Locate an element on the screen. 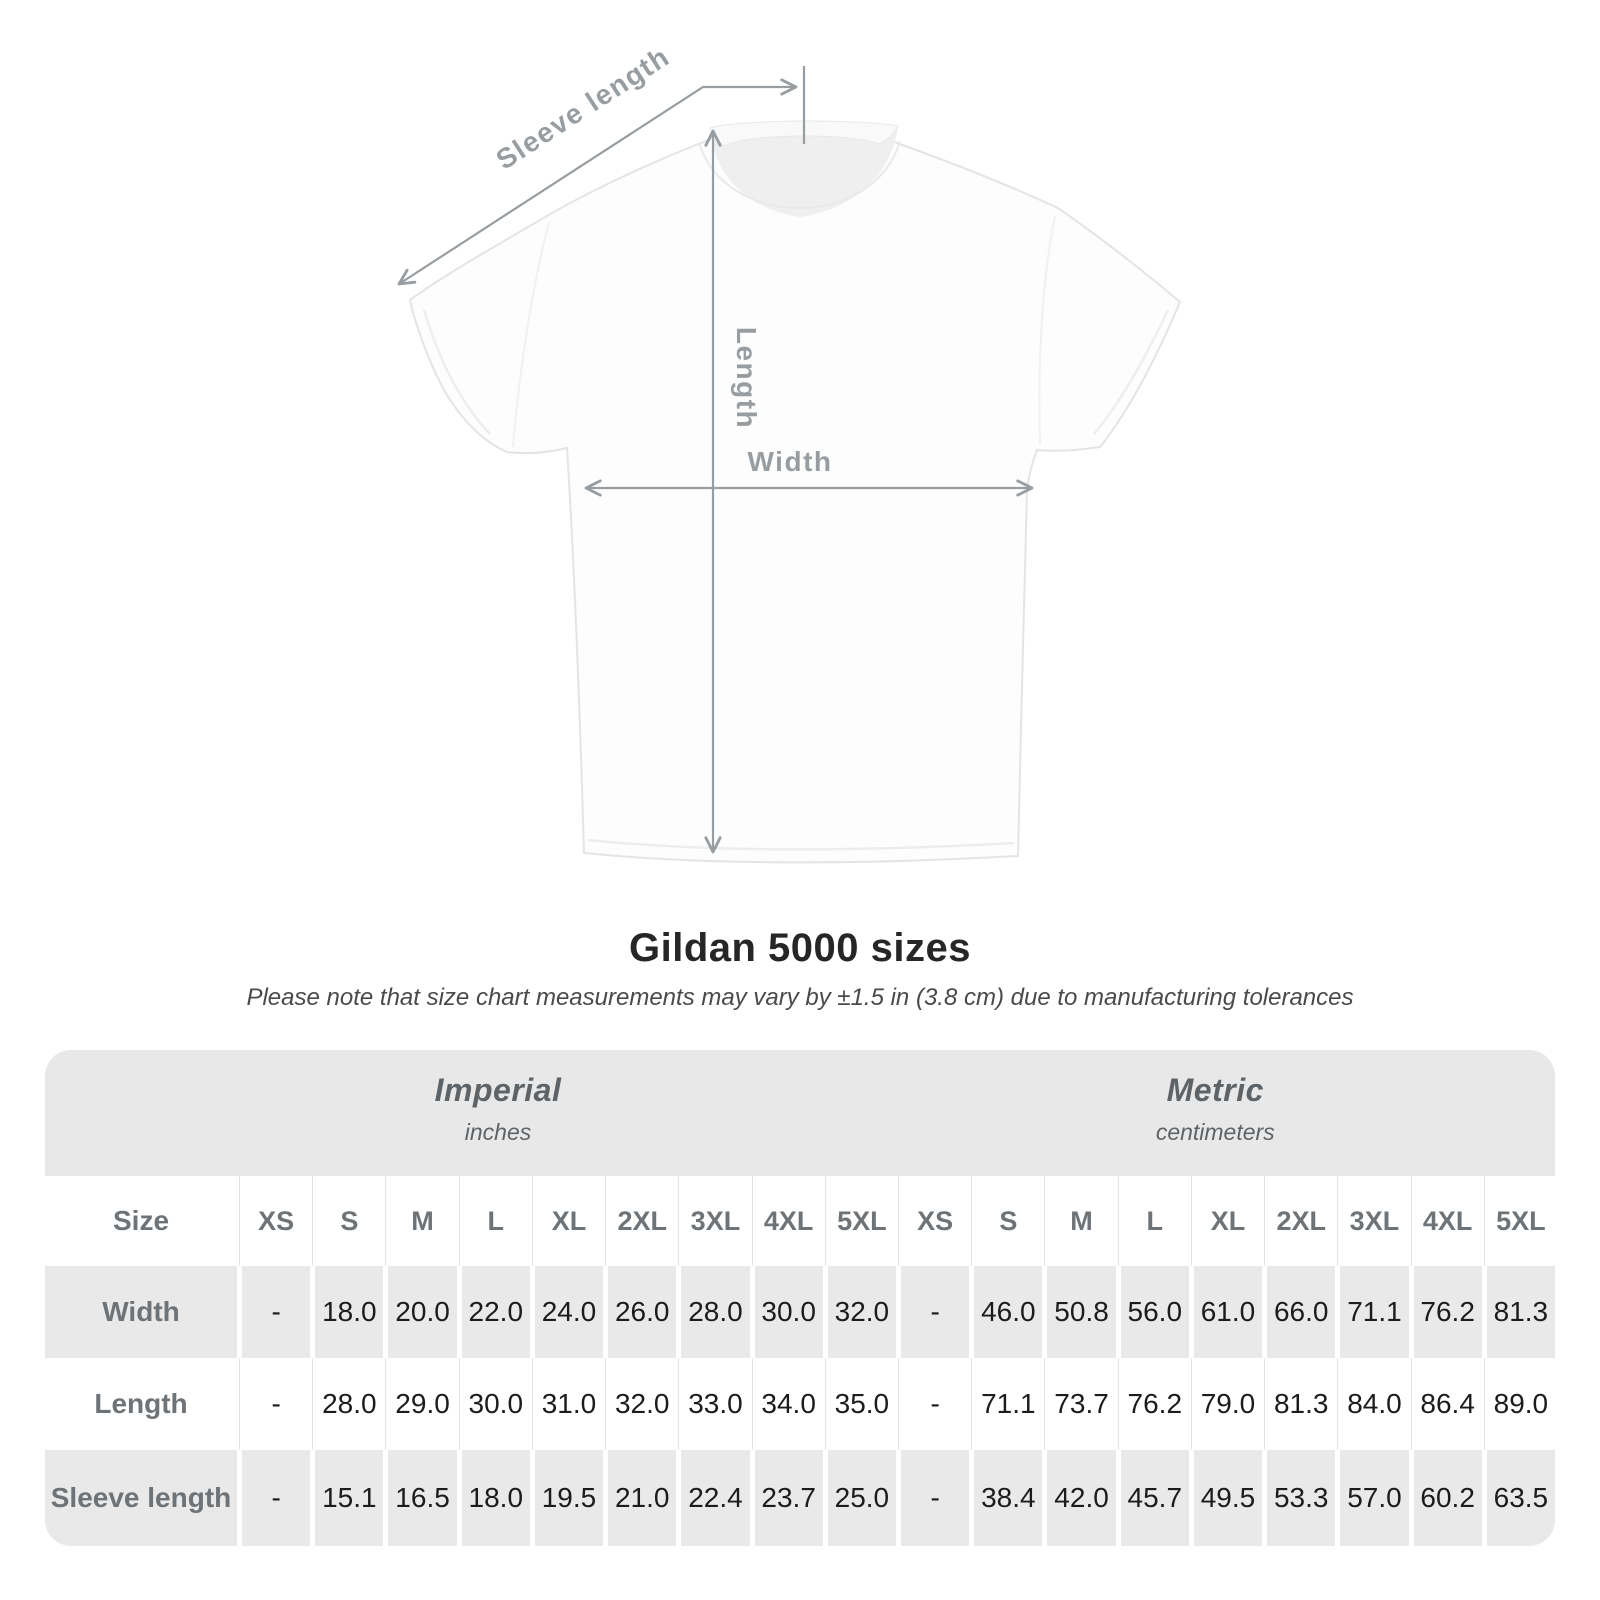 This screenshot has width=1600, height=1600. length-label: Length is located at coordinates (746, 378).